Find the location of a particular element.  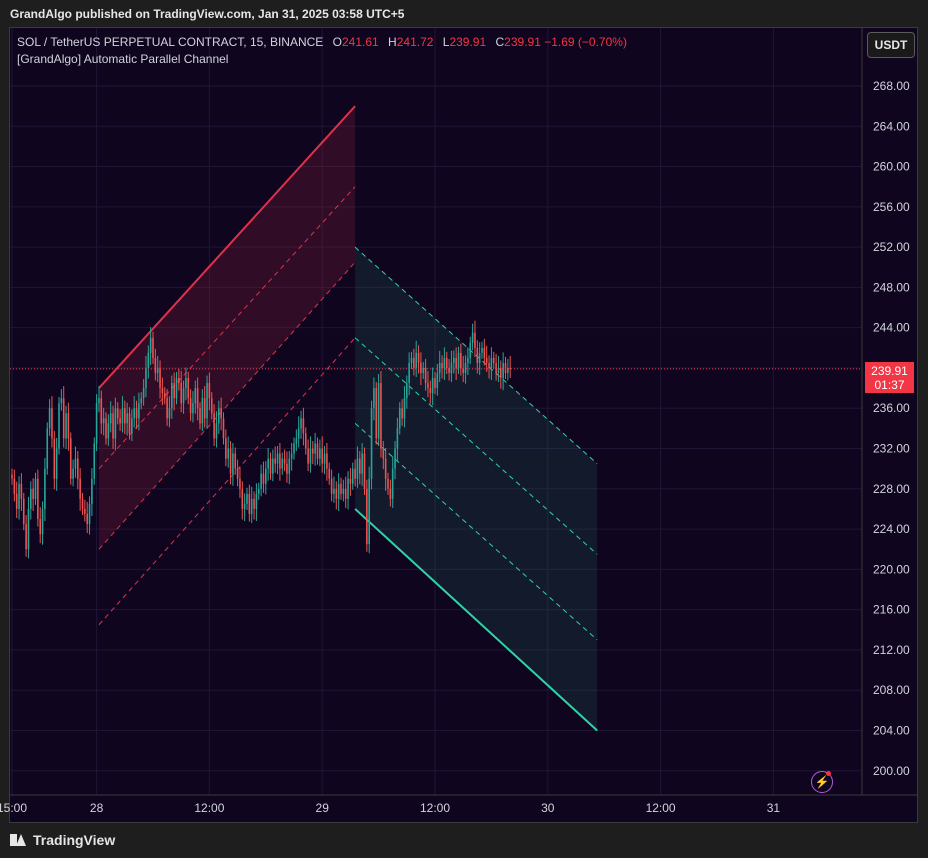

y-tick-label: 212.00 is located at coordinates (891, 650).